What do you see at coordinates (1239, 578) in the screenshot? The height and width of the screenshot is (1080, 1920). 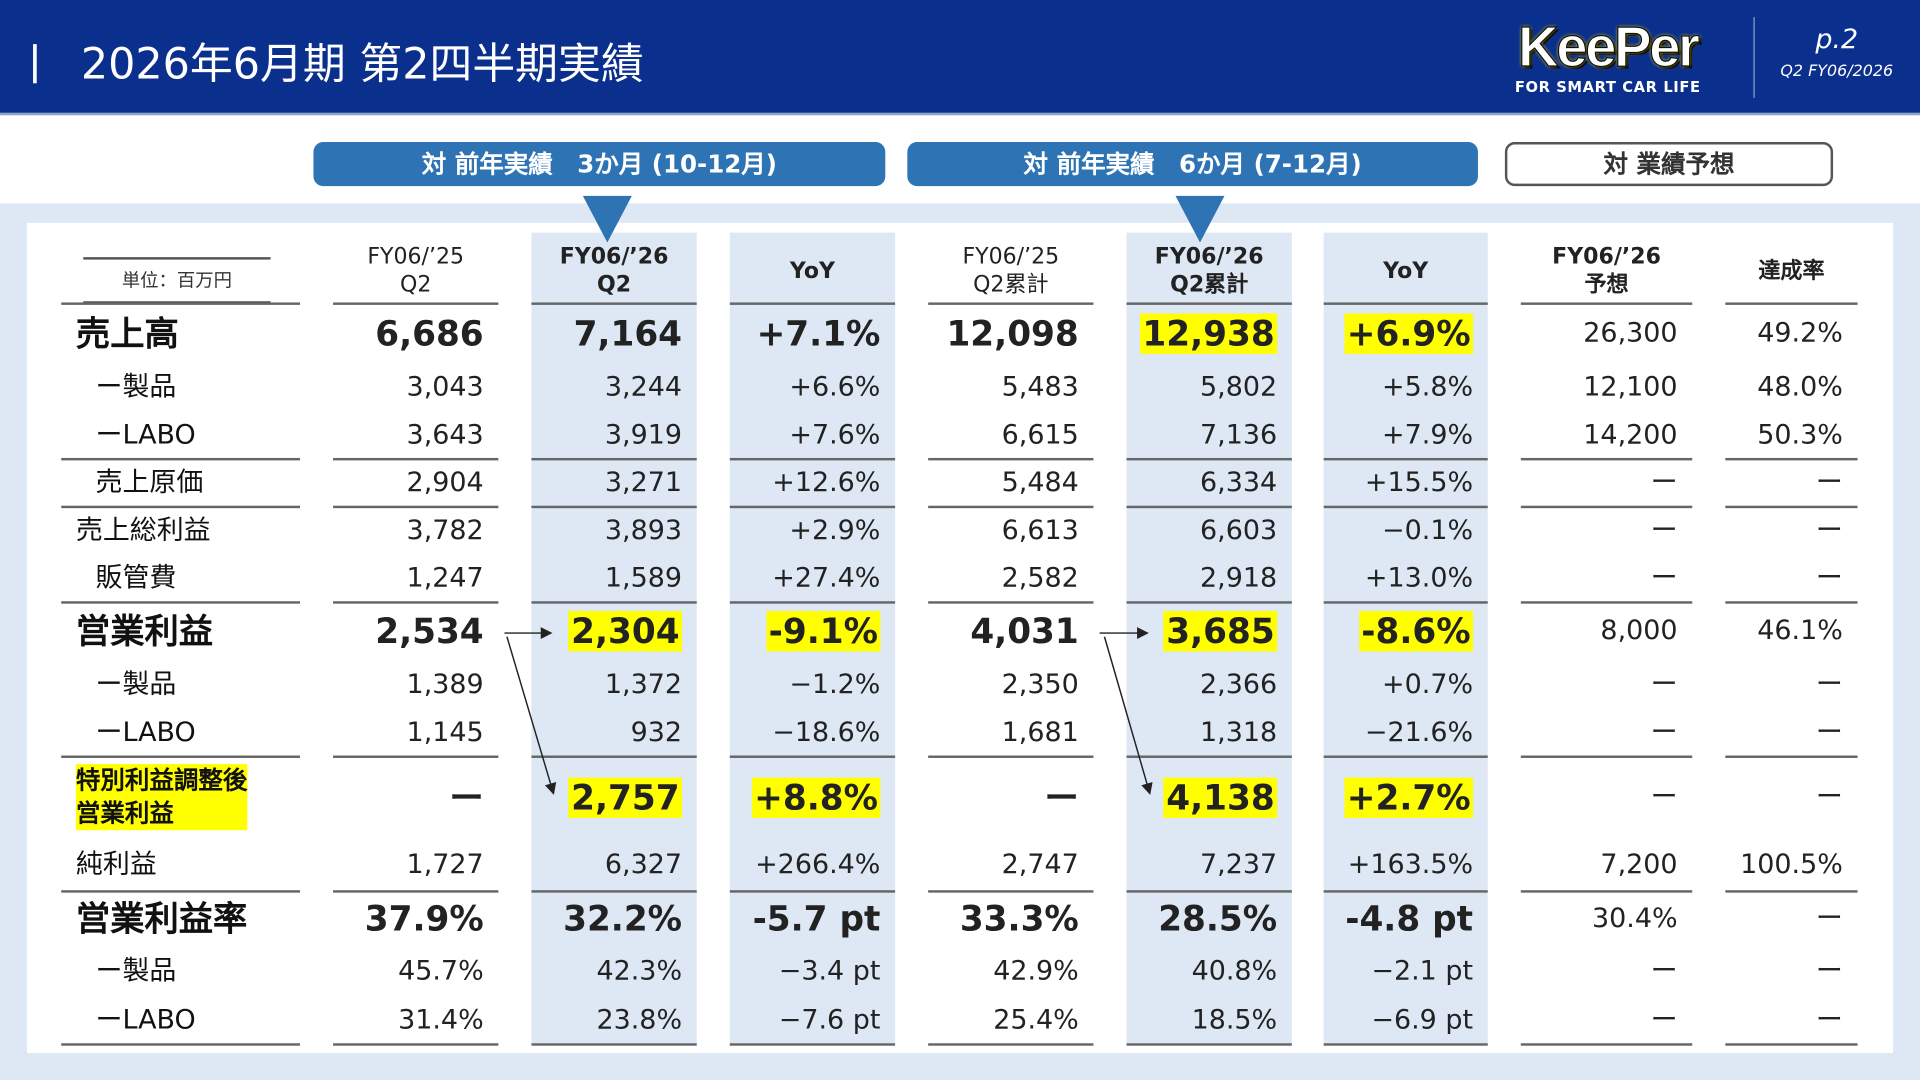 I see `cell-value: 2,918` at bounding box center [1239, 578].